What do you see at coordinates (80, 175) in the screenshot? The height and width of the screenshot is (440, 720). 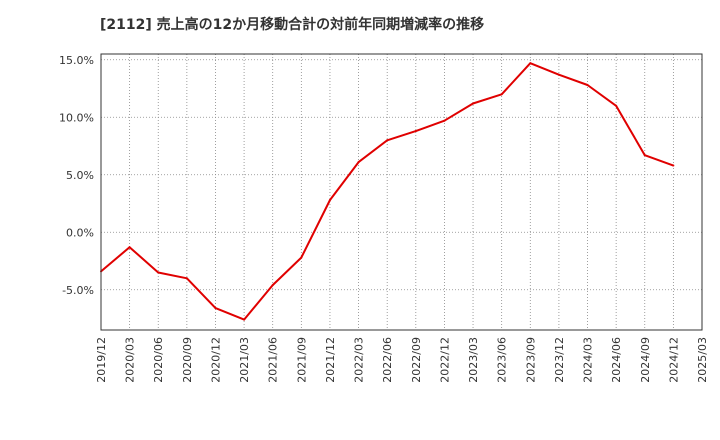 I see `y-tick-label: 5.0%` at bounding box center [80, 175].